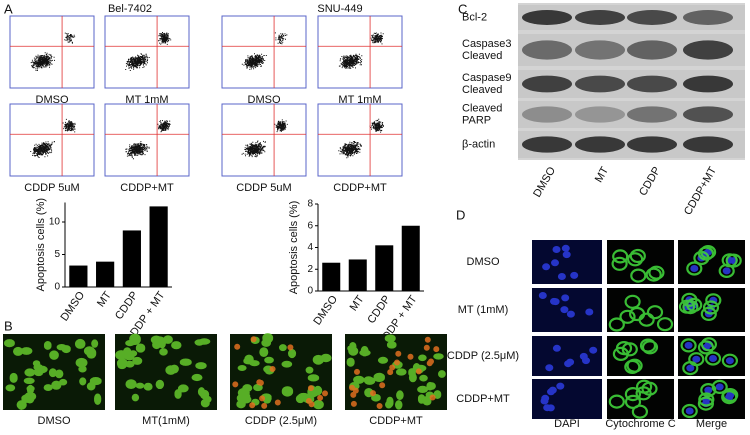  I want to click on lane-label: CDDP, so click(650, 181).